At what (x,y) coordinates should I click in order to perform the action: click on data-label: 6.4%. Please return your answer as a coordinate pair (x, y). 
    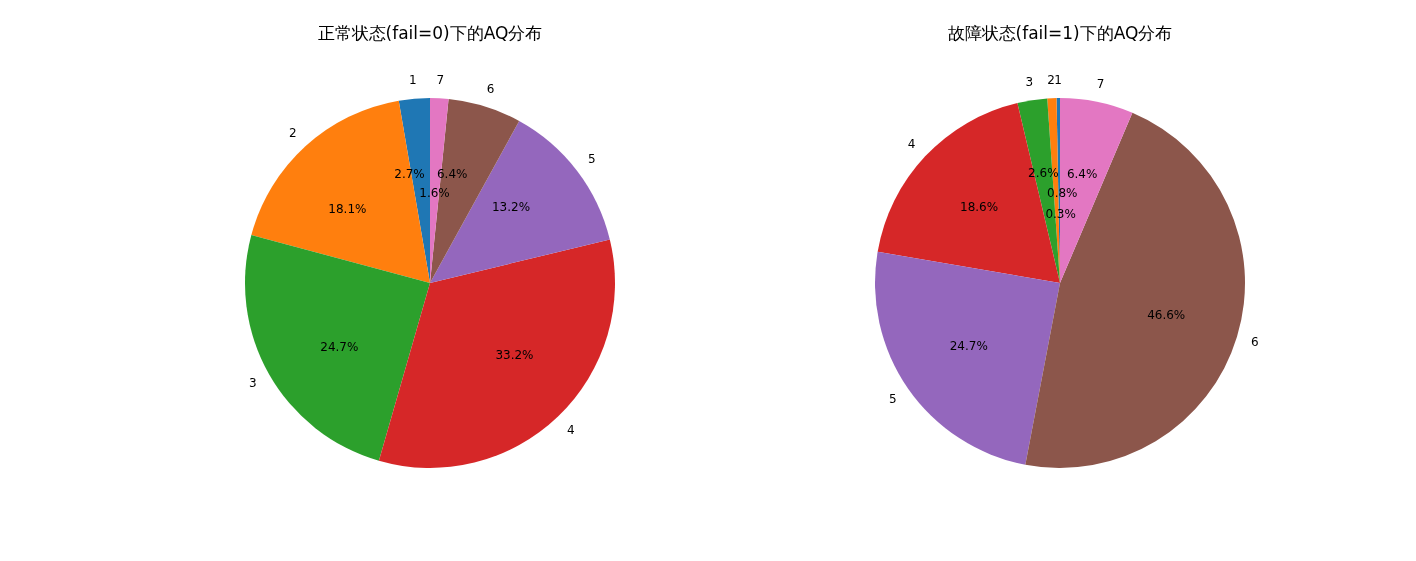
    Looking at the image, I should click on (1082, 174).